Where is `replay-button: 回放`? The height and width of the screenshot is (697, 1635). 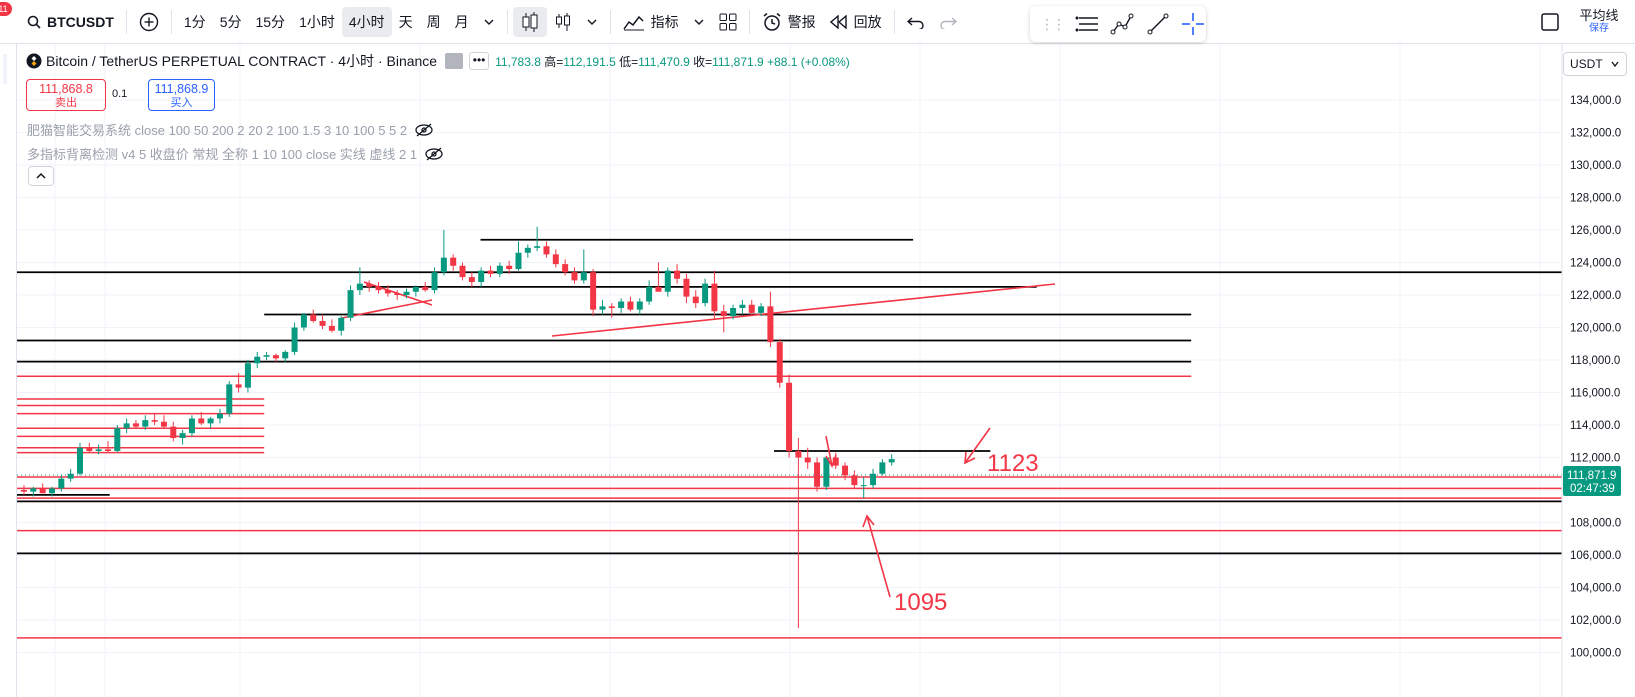 replay-button: 回放 is located at coordinates (856, 22).